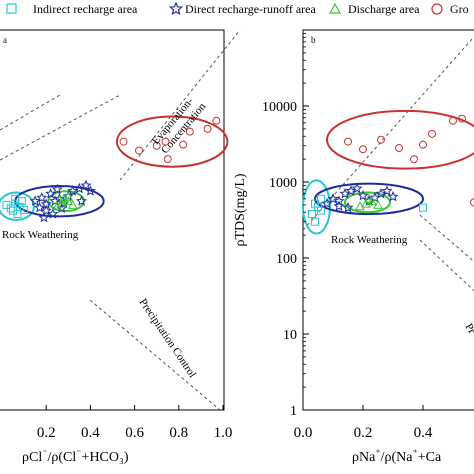  What do you see at coordinates (250, 9) in the screenshot?
I see `legend-label-direct: Direct recharge-runoff area` at bounding box center [250, 9].